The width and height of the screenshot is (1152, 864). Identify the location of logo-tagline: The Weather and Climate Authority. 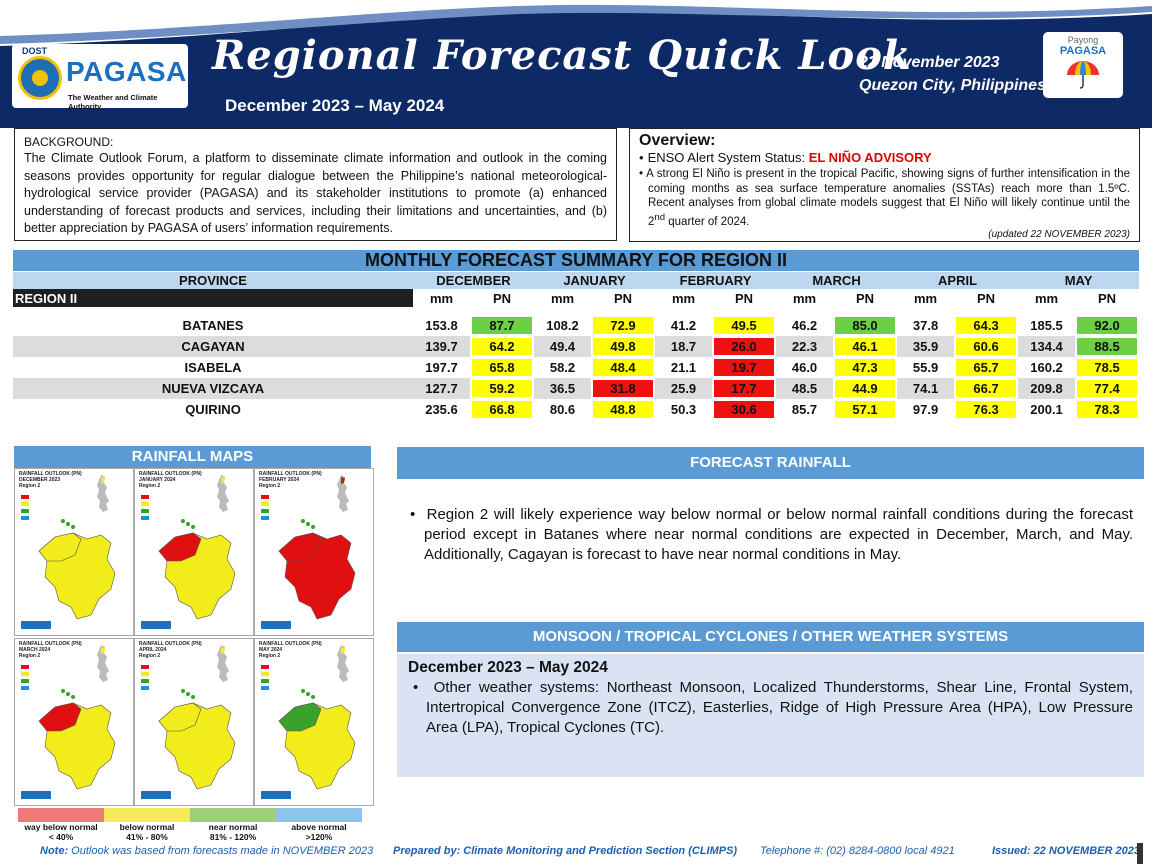
(113, 102).